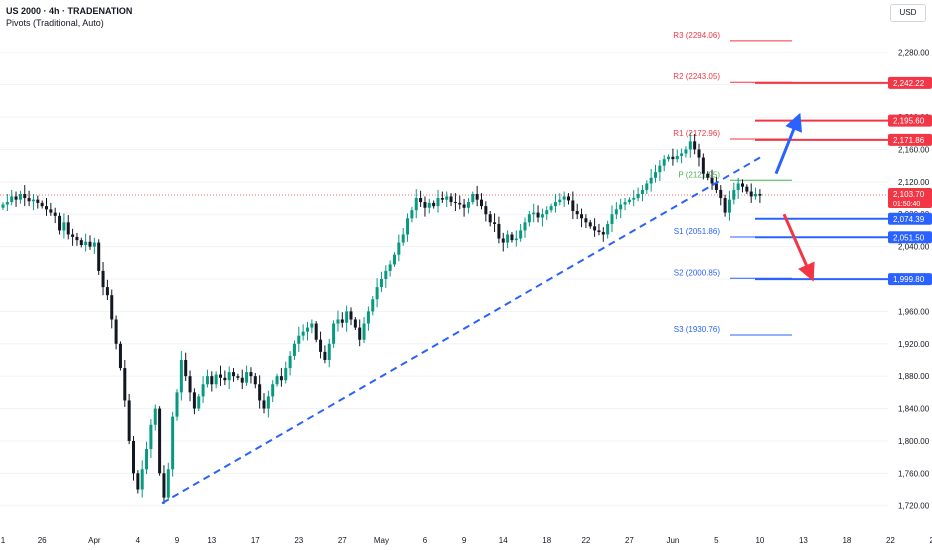 This screenshot has height=550, width=932. Describe the element at coordinates (914, 182) in the screenshot. I see `y-tick-label: 2,120.00` at that location.